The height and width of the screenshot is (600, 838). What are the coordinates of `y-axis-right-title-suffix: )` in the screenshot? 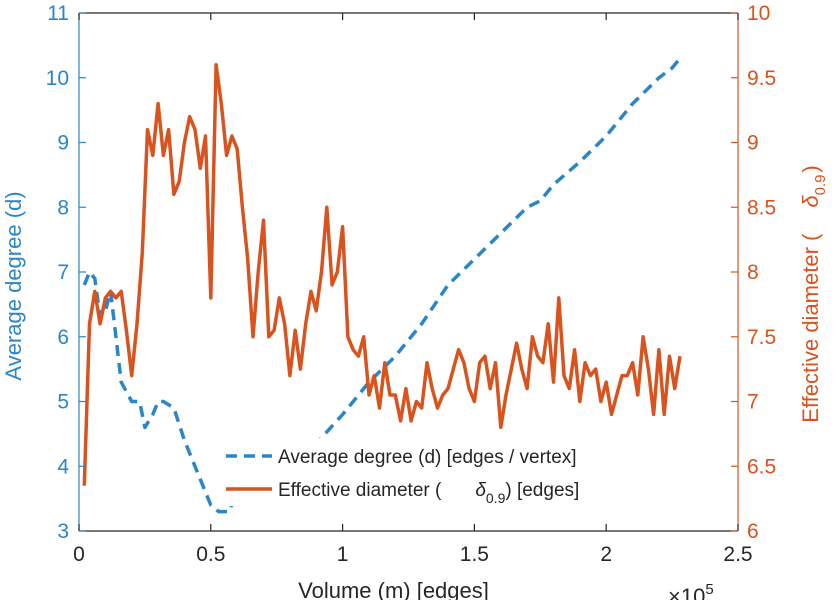 It's located at (810, 168).